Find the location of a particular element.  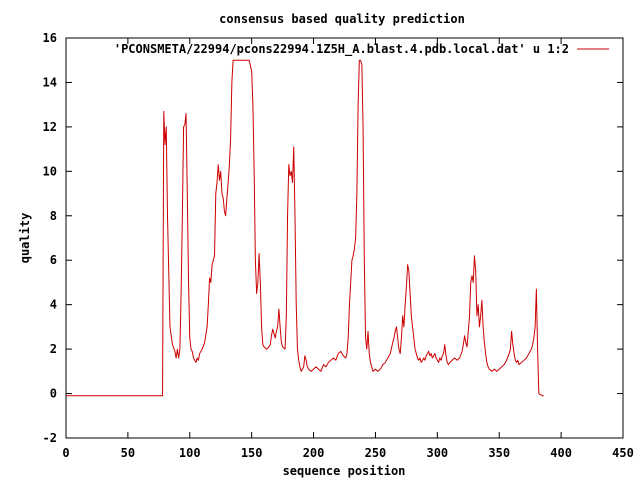

x-tick-label: 200 is located at coordinates (314, 453).